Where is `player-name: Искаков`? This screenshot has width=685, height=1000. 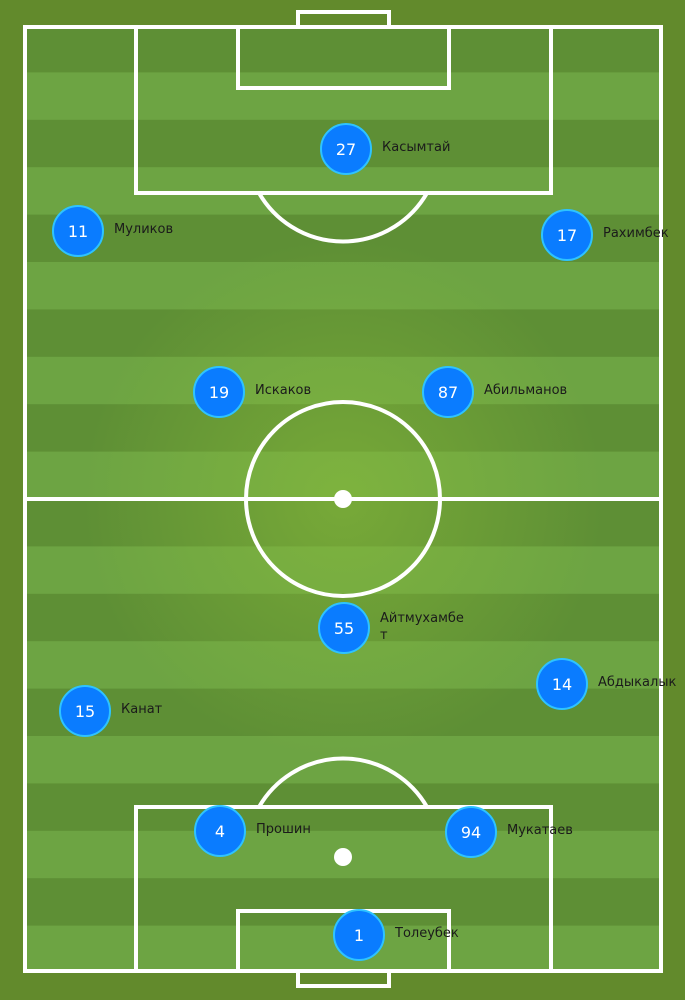
player-name: Искаков is located at coordinates (283, 390).